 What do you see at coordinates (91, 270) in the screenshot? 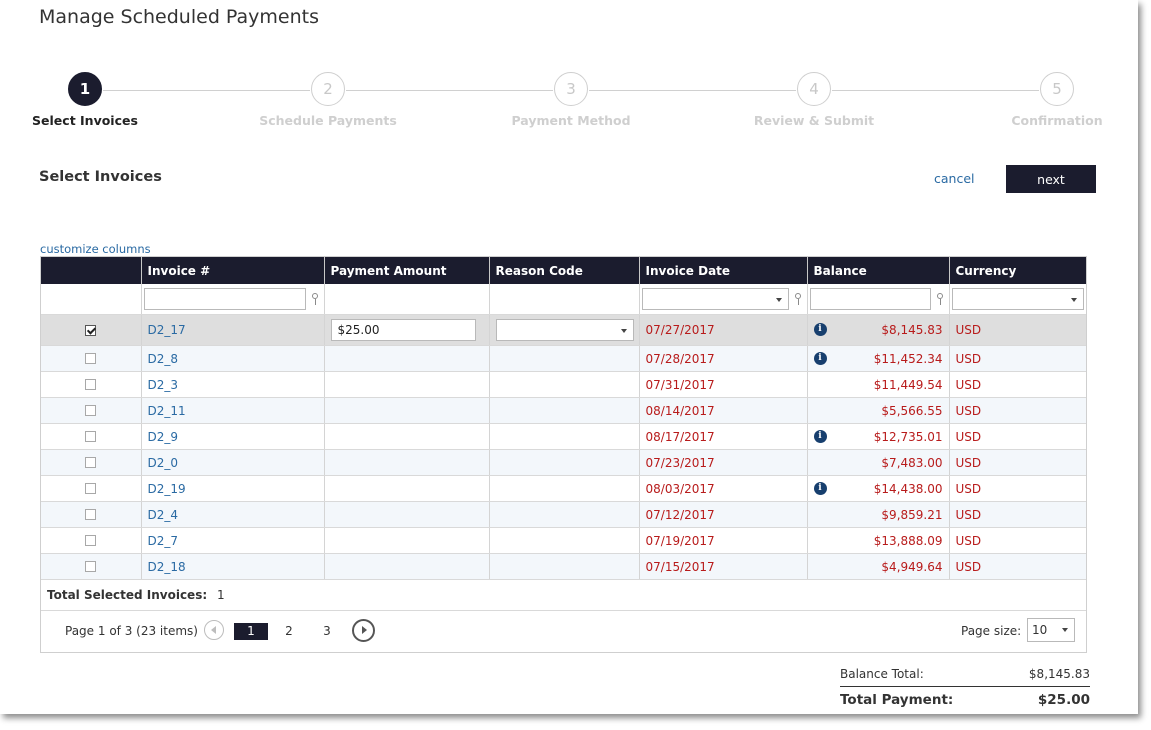
I see `column-header-select` at bounding box center [91, 270].